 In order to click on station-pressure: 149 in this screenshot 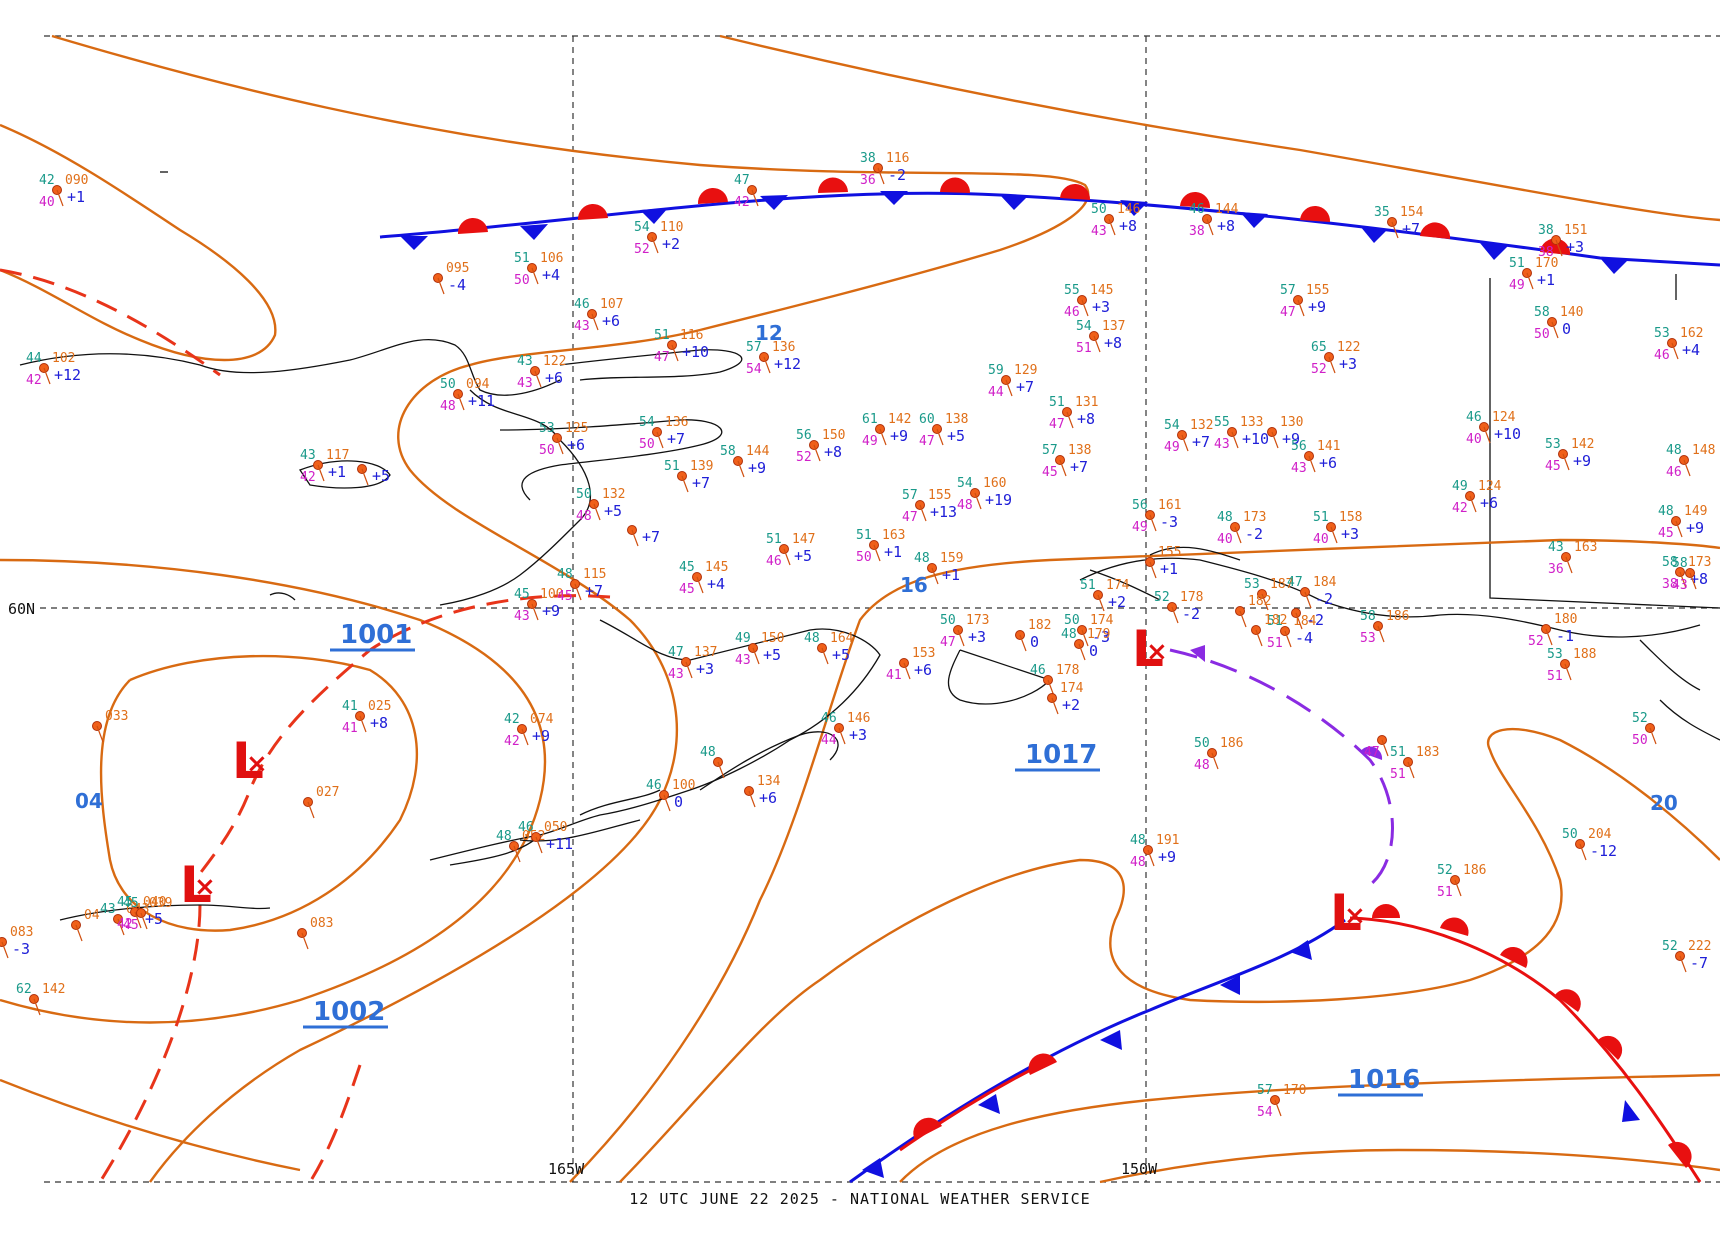, I will do `click(1695, 511)`.